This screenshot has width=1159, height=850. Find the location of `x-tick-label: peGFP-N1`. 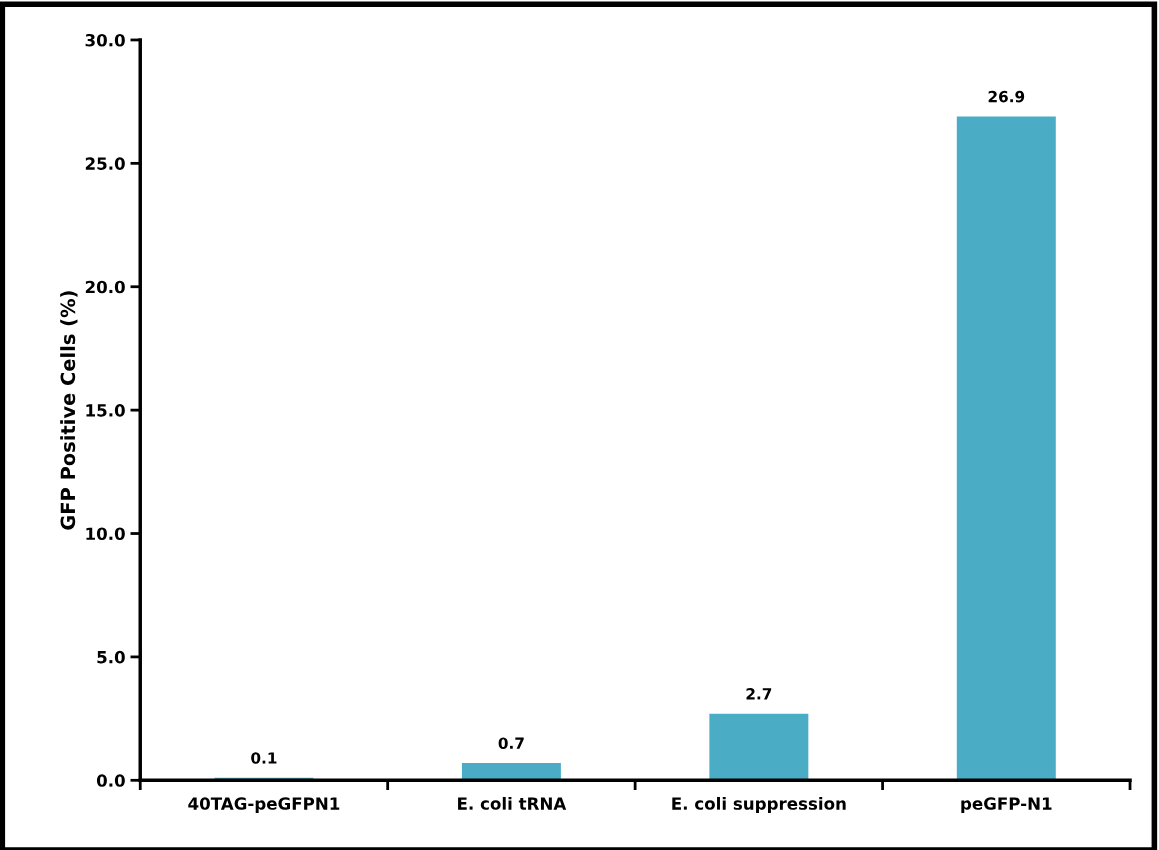

x-tick-label: peGFP-N1 is located at coordinates (1006, 805).